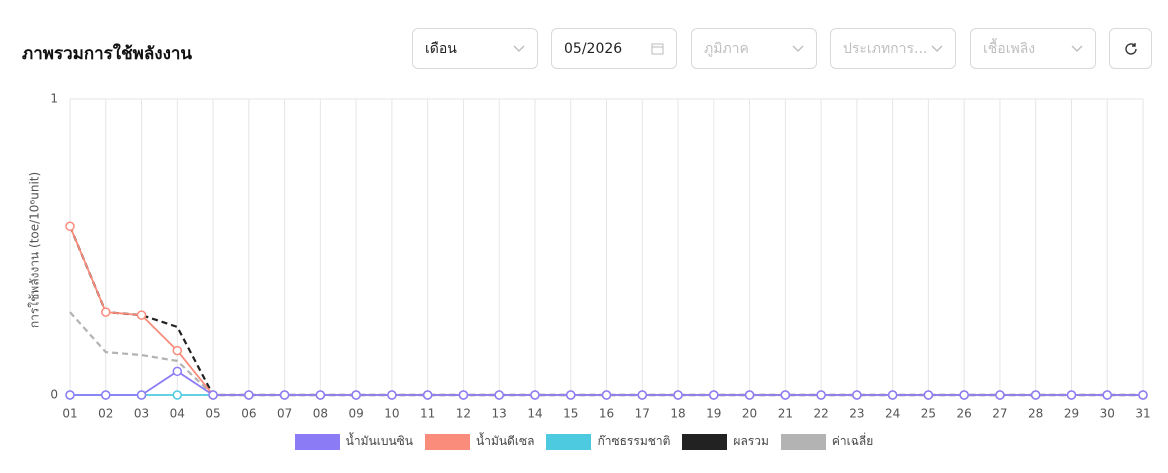  Describe the element at coordinates (475, 48) in the screenshot. I see `period-select: เดือน` at that location.